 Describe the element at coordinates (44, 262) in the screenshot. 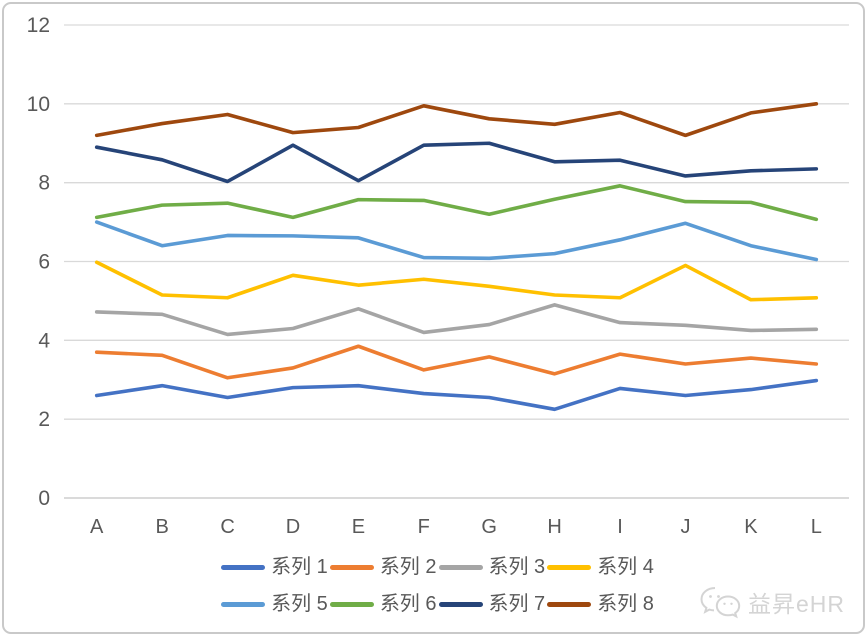

I see `y-tick-label: 6` at that location.